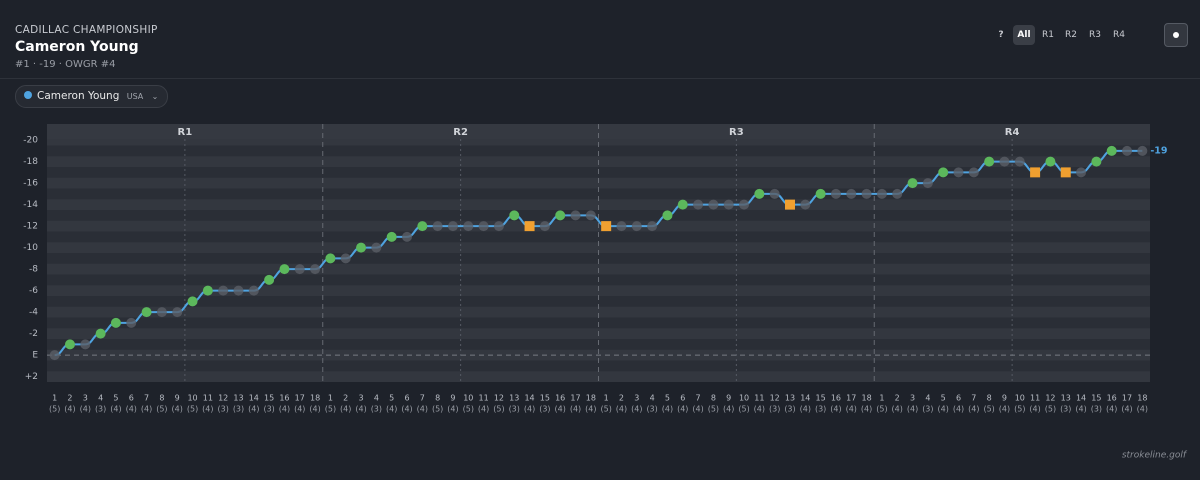  What do you see at coordinates (30, 248) in the screenshot?
I see `y-tick-label: -10` at bounding box center [30, 248].